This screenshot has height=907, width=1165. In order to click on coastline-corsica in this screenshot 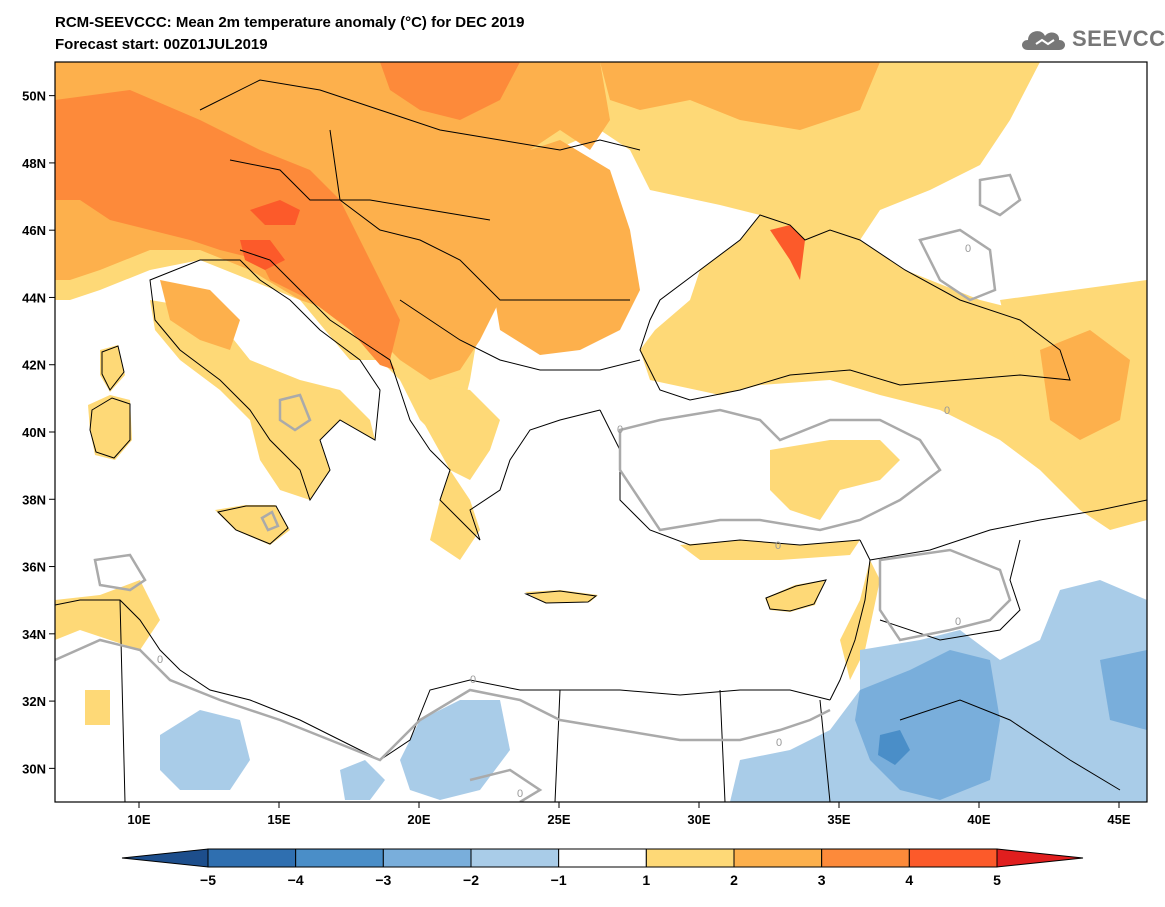, I will do `click(113, 368)`.